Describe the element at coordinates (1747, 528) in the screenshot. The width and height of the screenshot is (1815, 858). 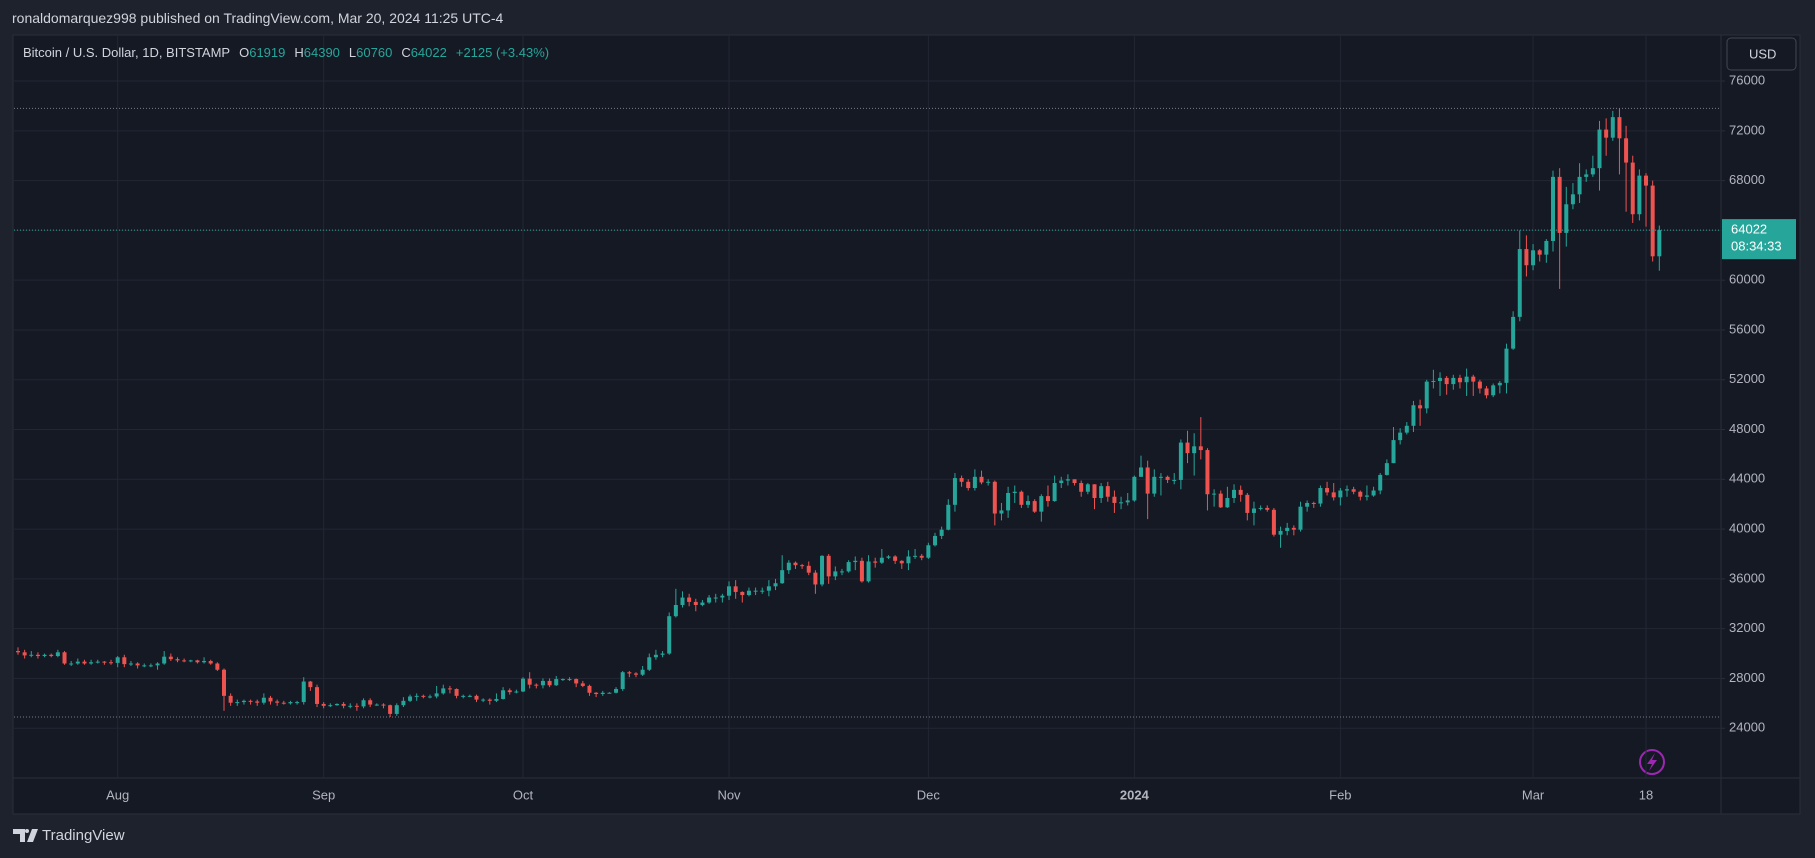
I see `y-tick-label: 40000` at that location.